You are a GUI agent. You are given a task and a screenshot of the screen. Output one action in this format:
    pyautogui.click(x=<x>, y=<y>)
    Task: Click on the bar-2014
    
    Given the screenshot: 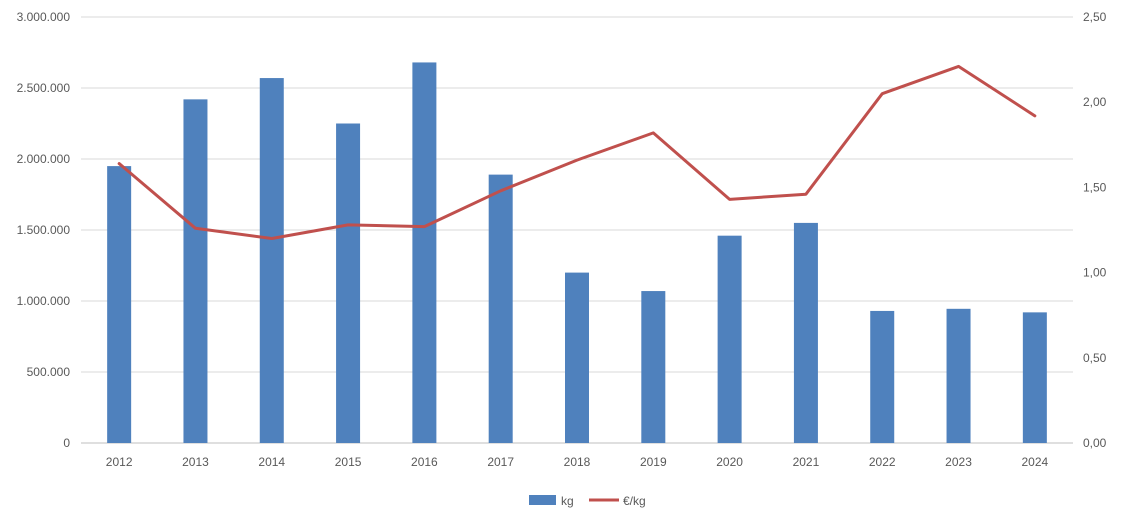 What is the action you would take?
    pyautogui.click(x=271, y=260)
    